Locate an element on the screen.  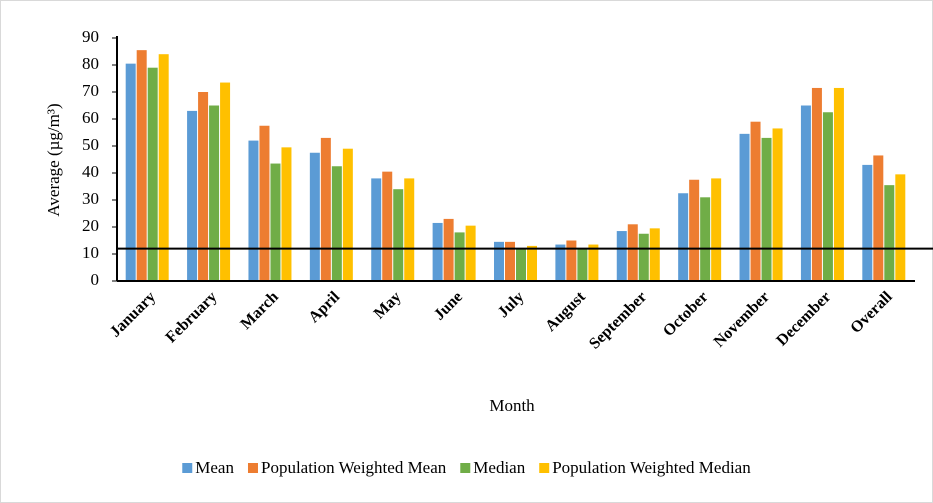
legend-label: Mean is located at coordinates (214, 467).